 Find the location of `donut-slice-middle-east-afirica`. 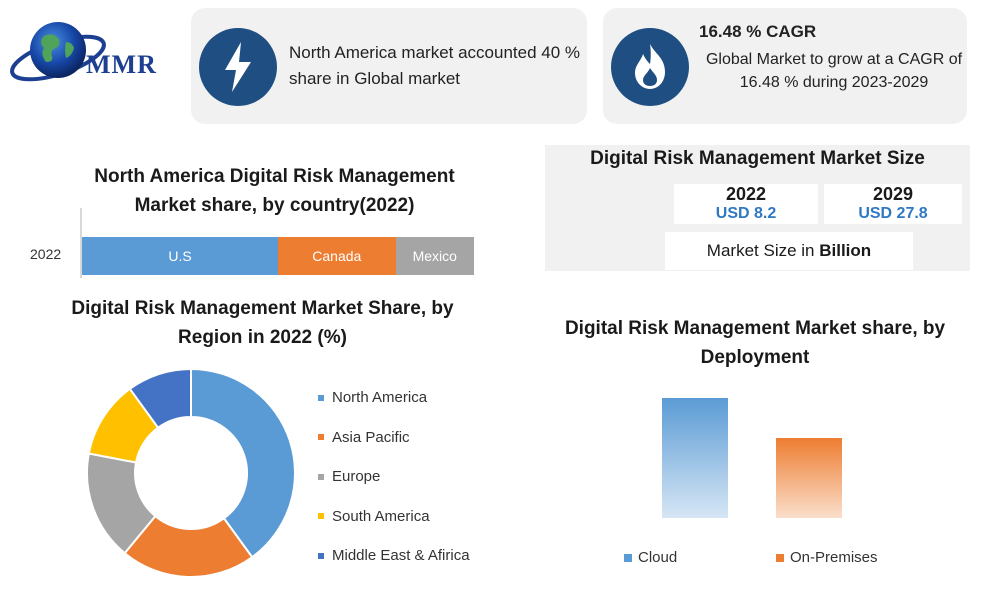

donut-slice-middle-east-afirica is located at coordinates (160, 398).